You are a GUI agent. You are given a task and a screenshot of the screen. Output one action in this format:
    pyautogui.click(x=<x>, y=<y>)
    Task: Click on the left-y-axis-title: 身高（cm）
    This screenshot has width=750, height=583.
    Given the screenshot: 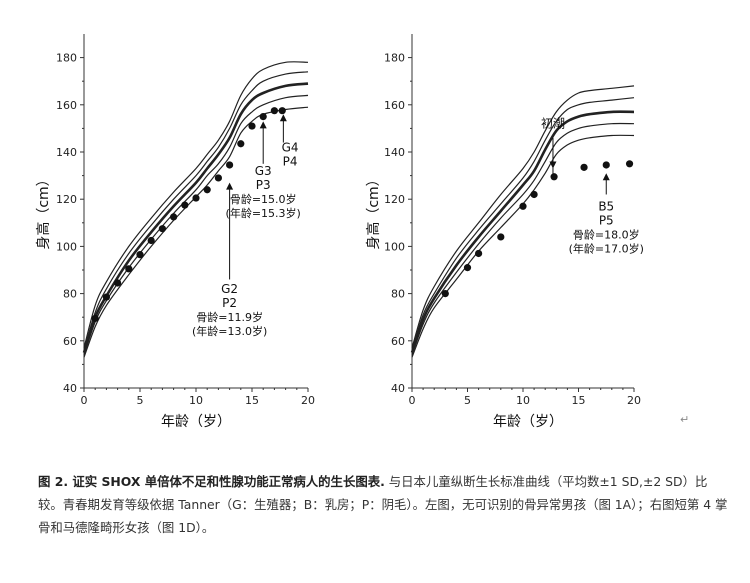 What is the action you would take?
    pyautogui.click(x=43, y=210)
    